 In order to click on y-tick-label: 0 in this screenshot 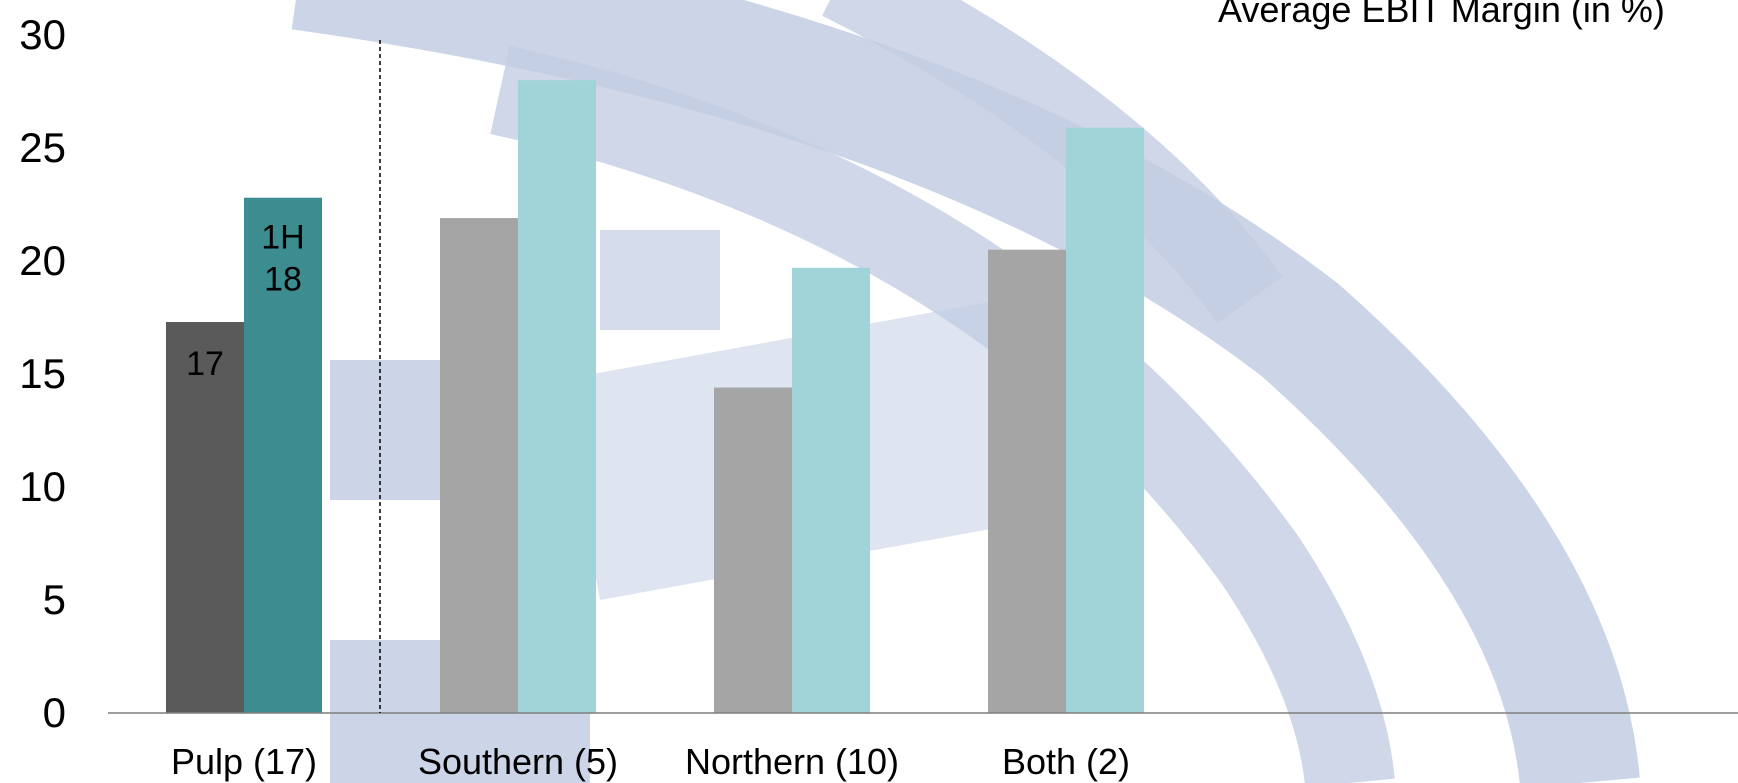, I will do `click(54, 712)`.